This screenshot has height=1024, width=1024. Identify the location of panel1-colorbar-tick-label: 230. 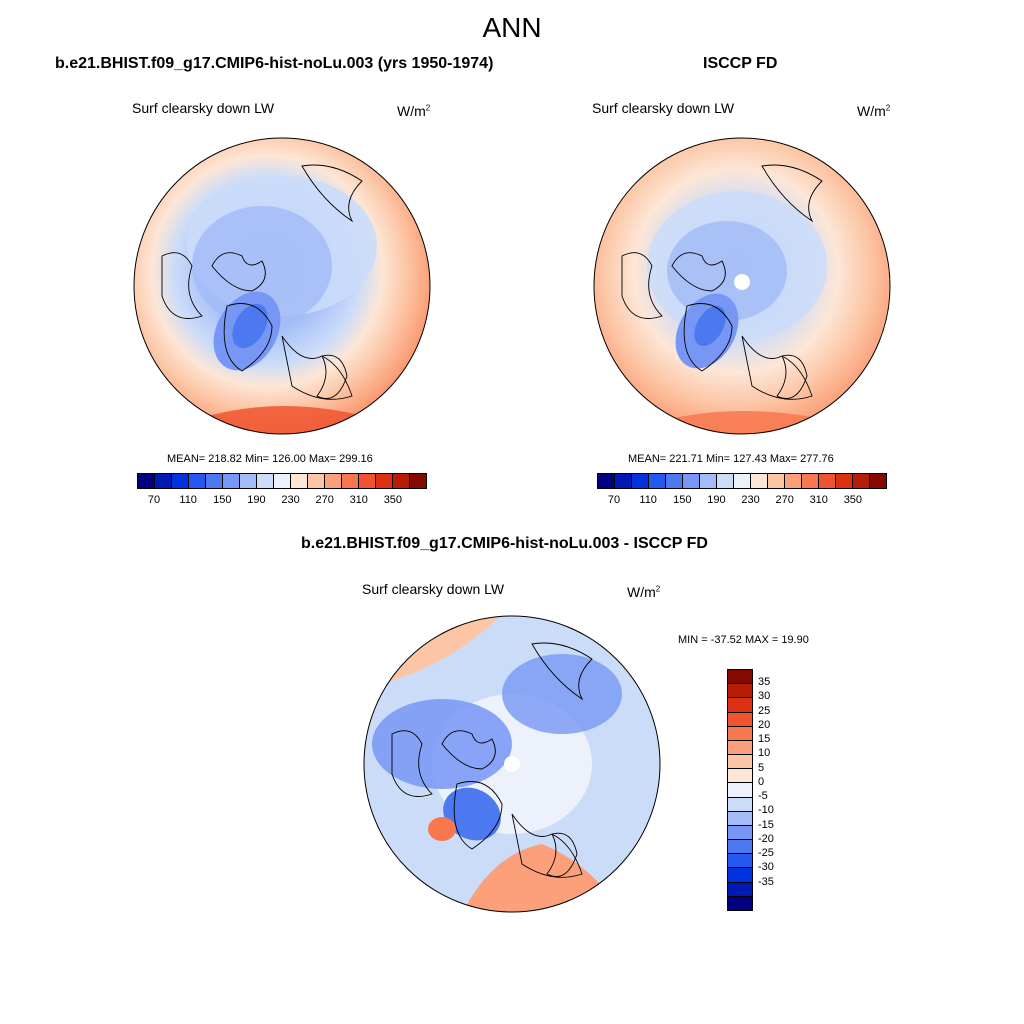
(290, 500).